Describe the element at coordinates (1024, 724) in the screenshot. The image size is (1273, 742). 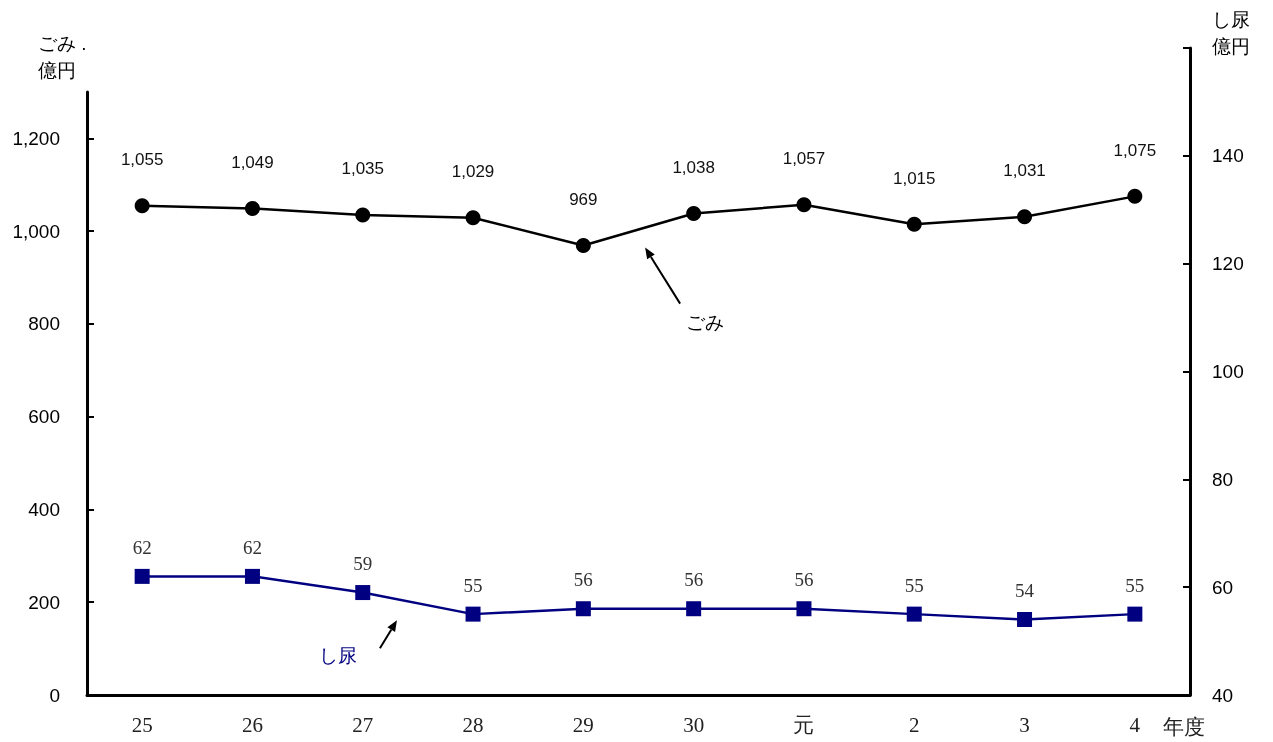
I see `x-tick-label: 3` at that location.